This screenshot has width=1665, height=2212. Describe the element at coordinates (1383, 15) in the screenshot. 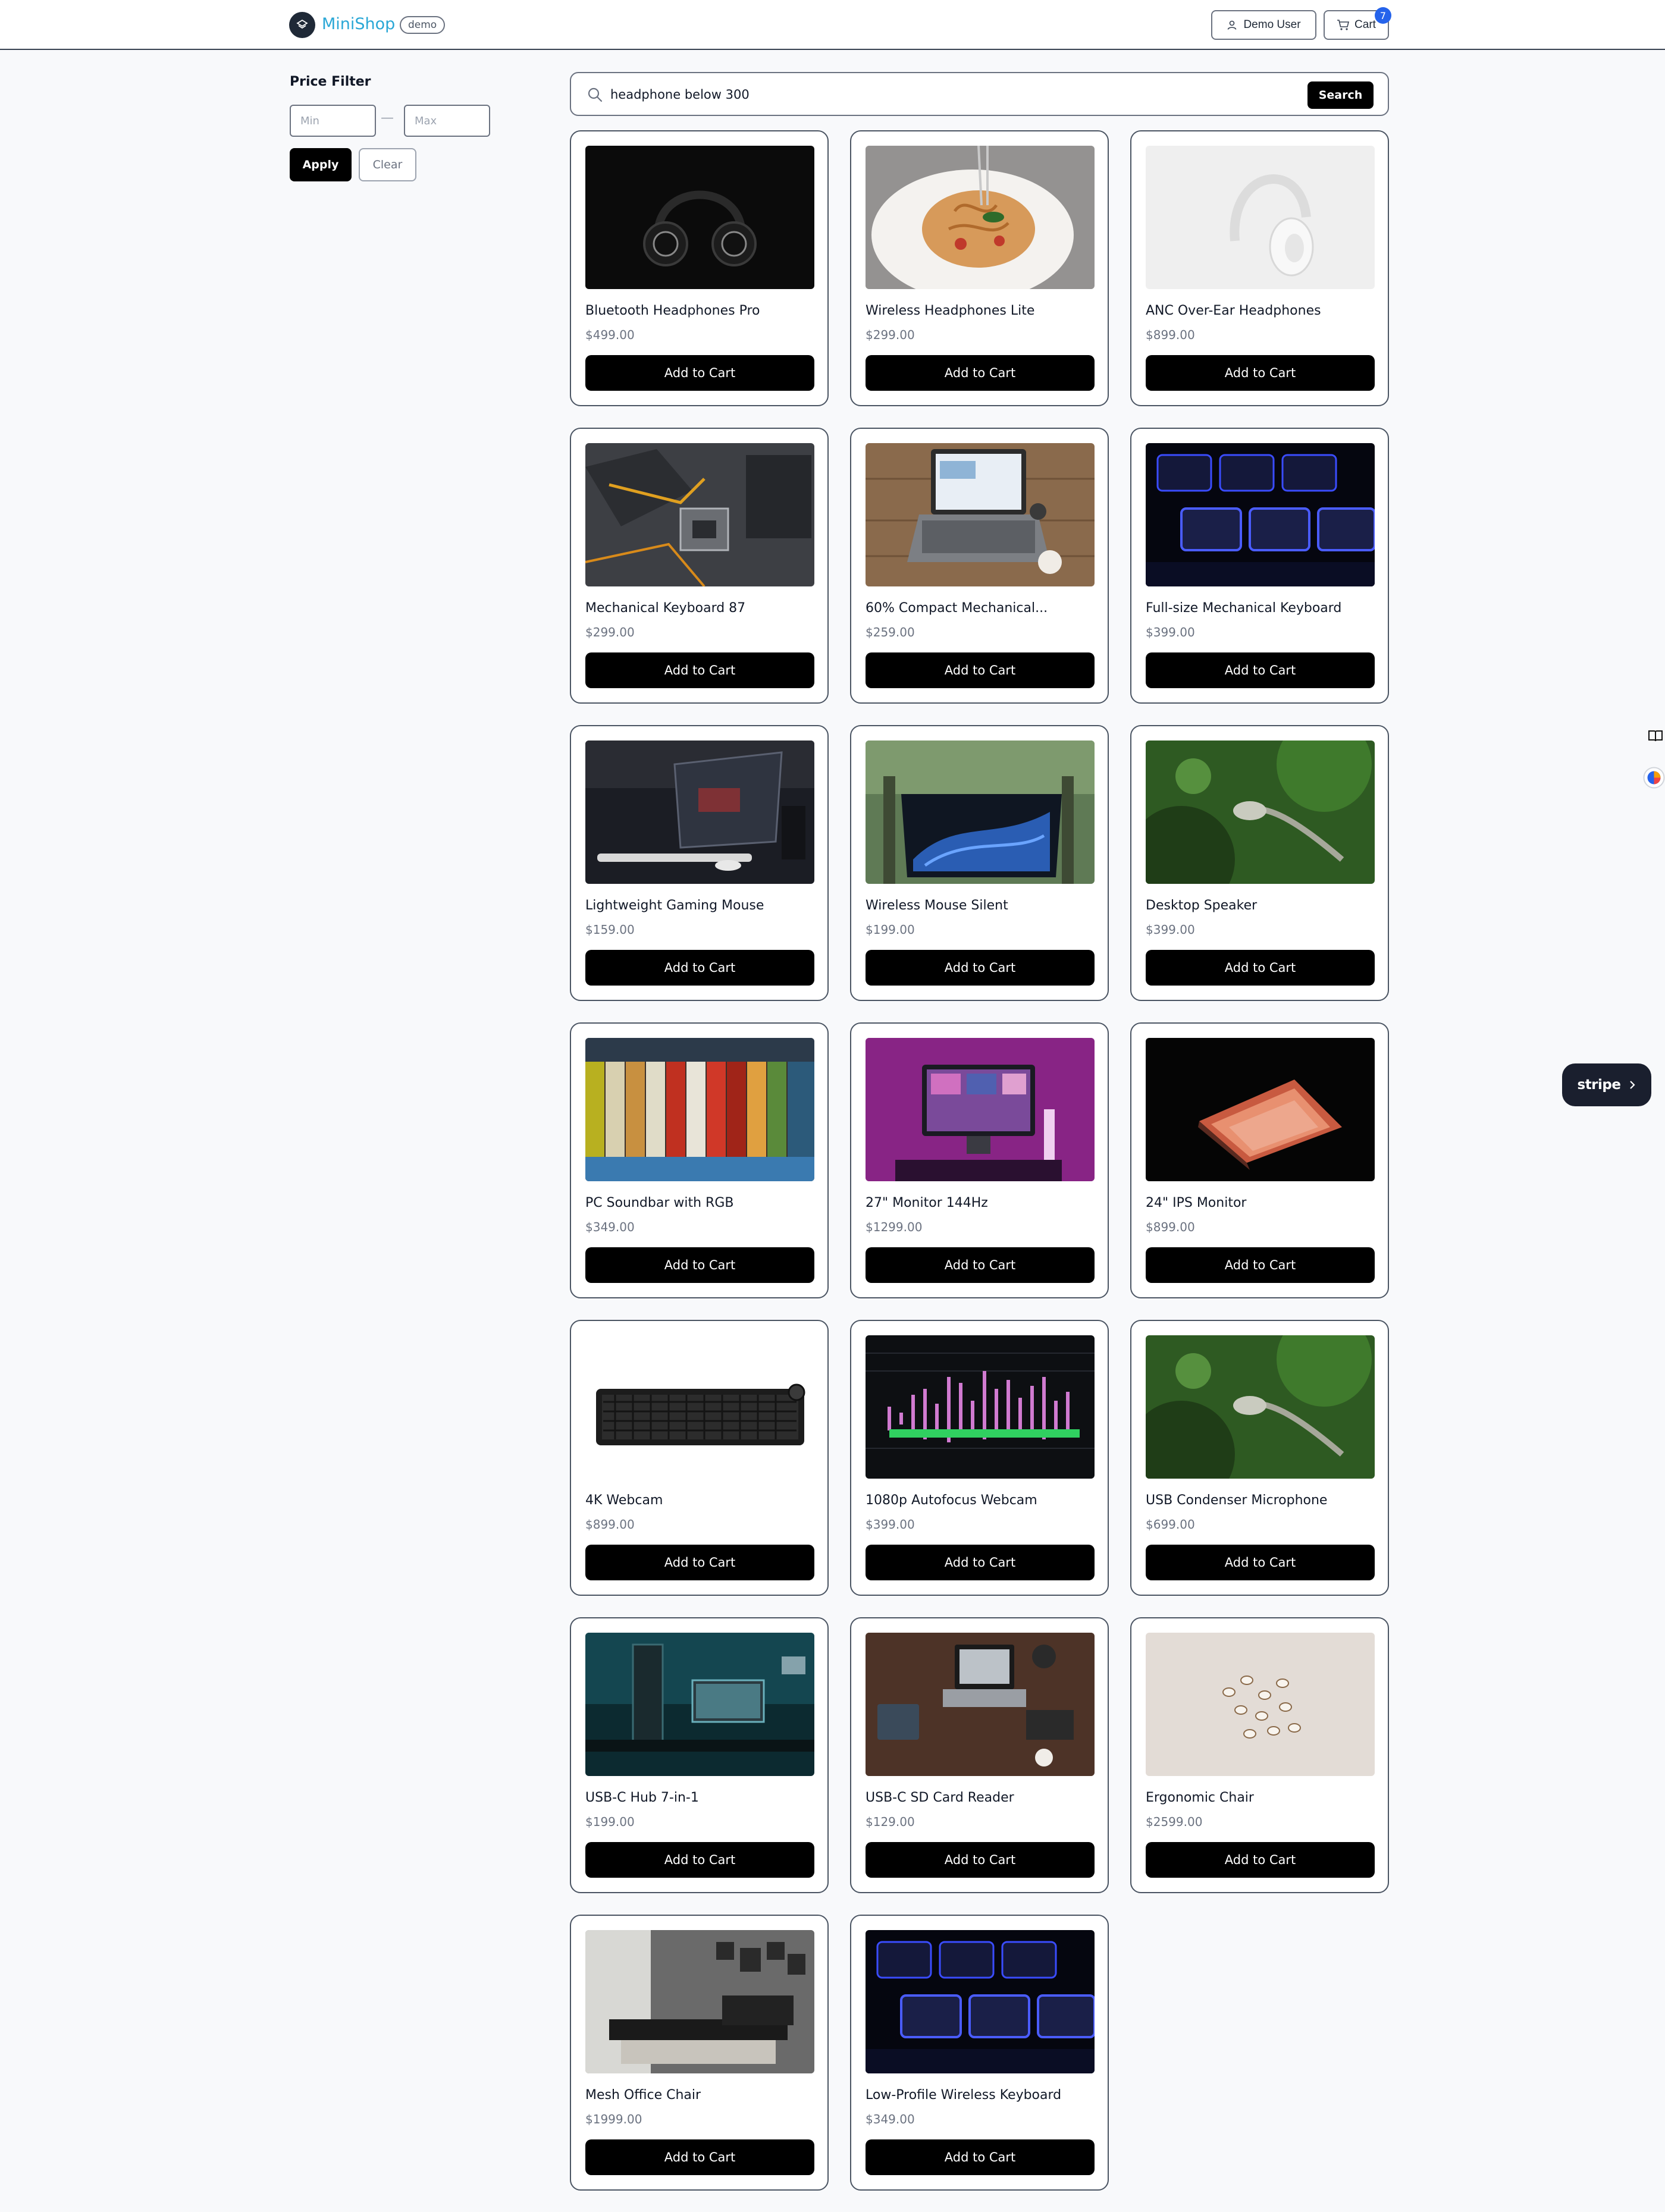

I see `cart-count-badge: 7` at that location.